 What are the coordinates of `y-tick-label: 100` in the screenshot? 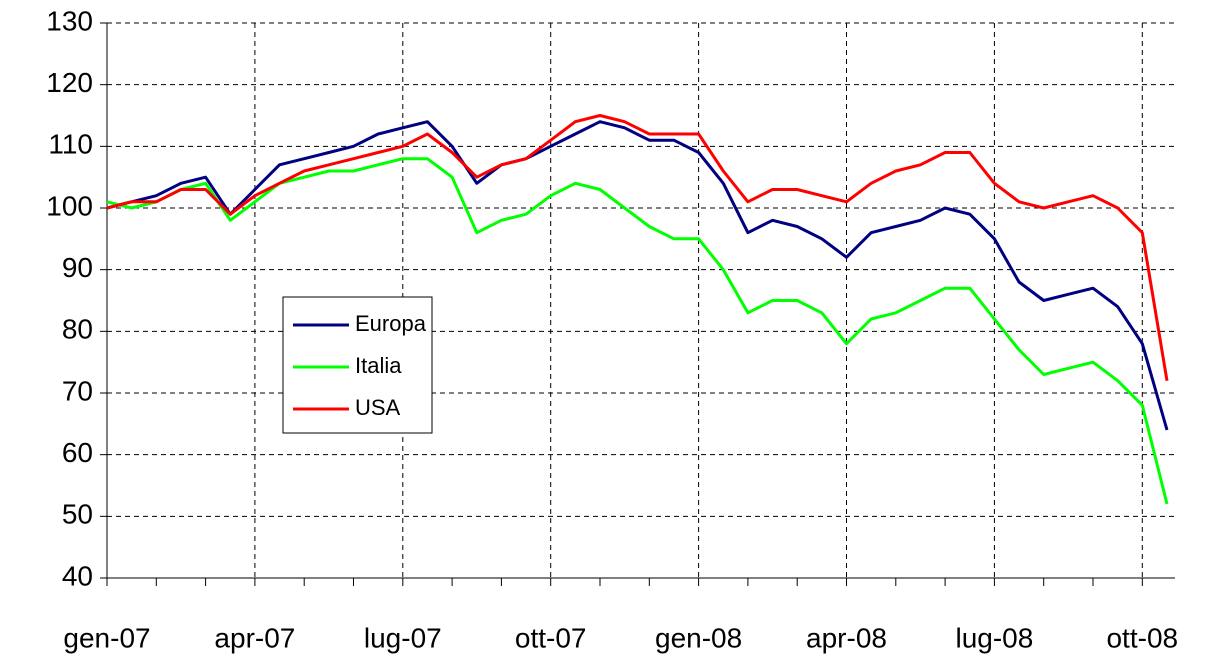 It's located at (69, 205).